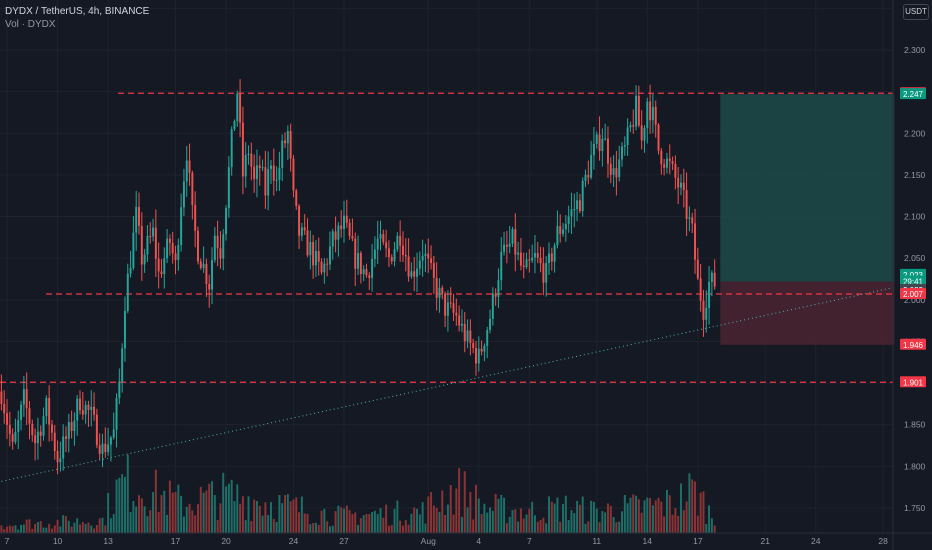 Image resolution: width=932 pixels, height=550 pixels. Describe the element at coordinates (77, 11) in the screenshot. I see `symbol-title: DYDX / TetherUS, 4h, BINANCE` at that location.